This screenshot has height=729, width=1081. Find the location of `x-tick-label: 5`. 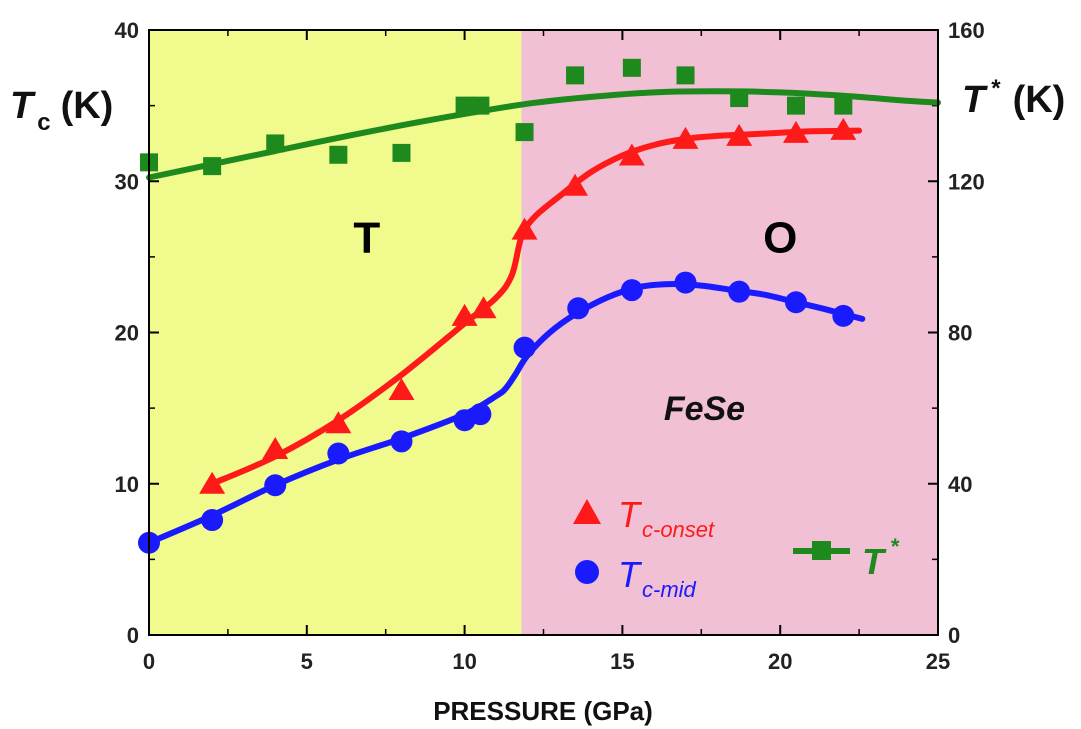

x-tick-label: 5 is located at coordinates (307, 661).